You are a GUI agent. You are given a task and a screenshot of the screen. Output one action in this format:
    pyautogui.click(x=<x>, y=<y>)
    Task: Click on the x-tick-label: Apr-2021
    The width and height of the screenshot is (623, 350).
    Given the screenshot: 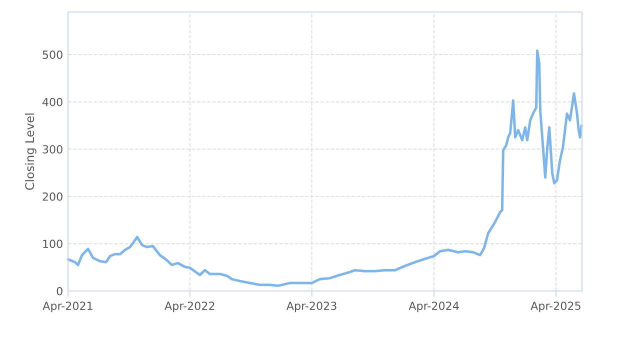 What is the action you would take?
    pyautogui.click(x=67, y=307)
    